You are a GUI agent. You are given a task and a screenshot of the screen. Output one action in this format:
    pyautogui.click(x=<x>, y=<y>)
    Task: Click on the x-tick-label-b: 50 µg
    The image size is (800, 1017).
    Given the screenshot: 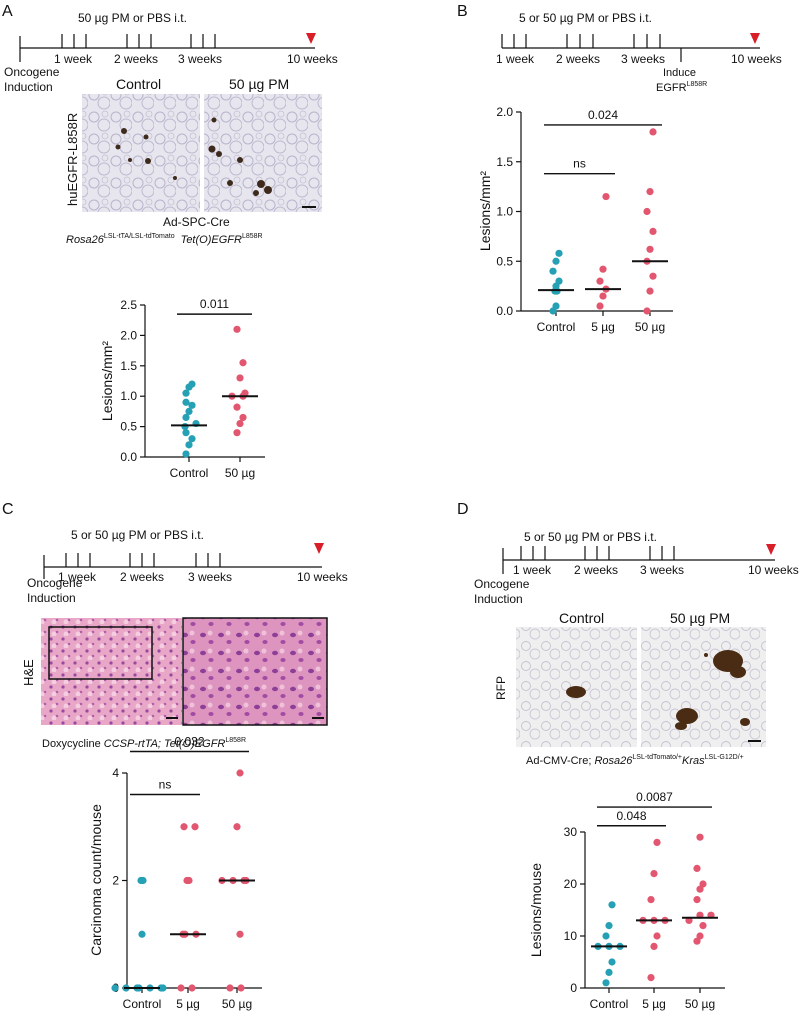 What is the action you would take?
    pyautogui.click(x=650, y=327)
    